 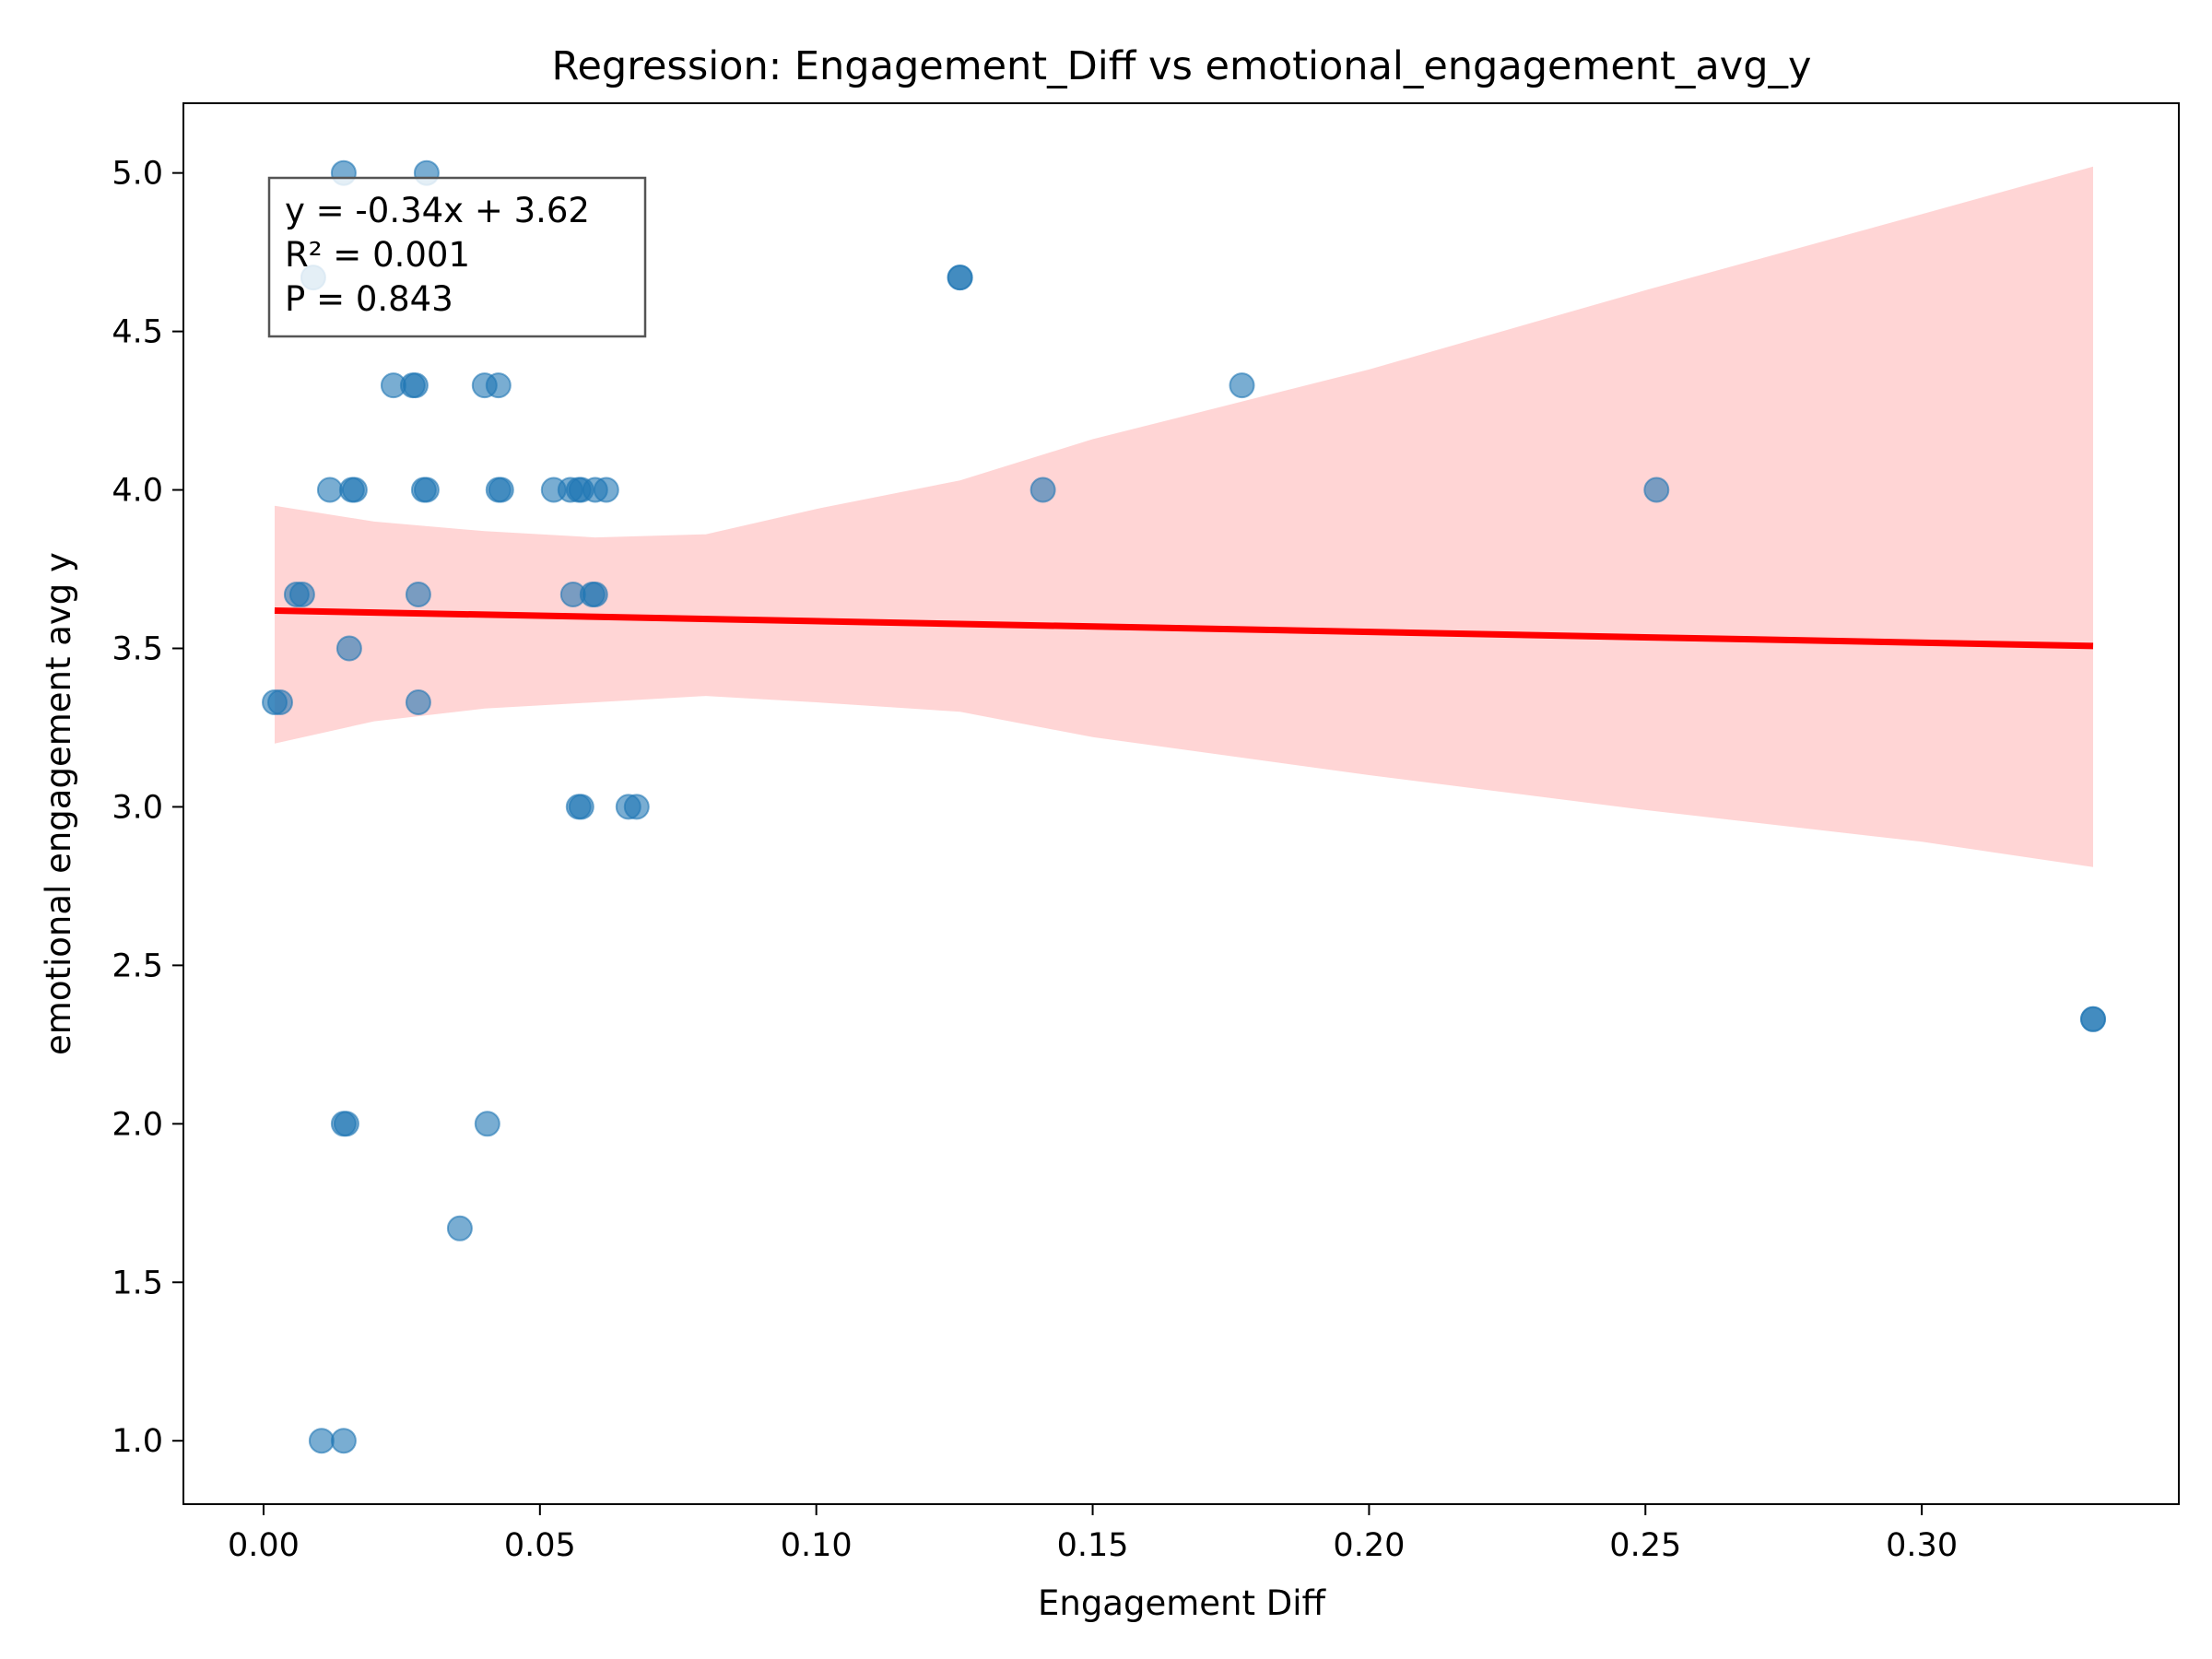 What do you see at coordinates (1922, 1545) in the screenshot?
I see `x-tick-label: 0.30` at bounding box center [1922, 1545].